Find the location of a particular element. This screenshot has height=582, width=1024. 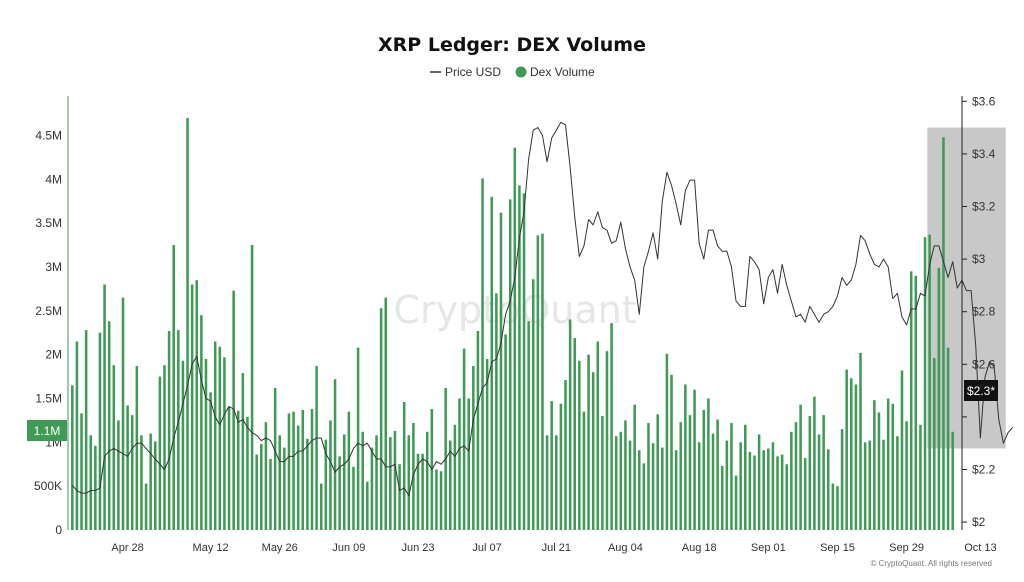

legend: Price USD Dex Volume is located at coordinates (512, 72).